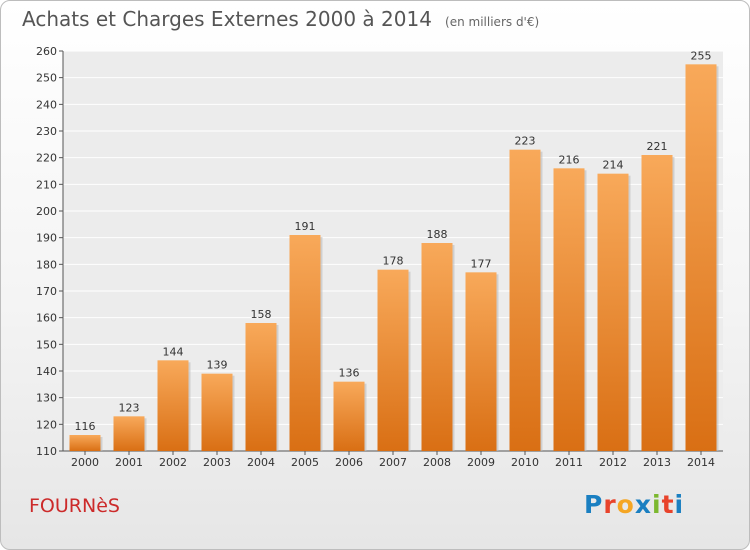 This screenshot has height=550, width=750. I want to click on bar-2010, so click(525, 300).